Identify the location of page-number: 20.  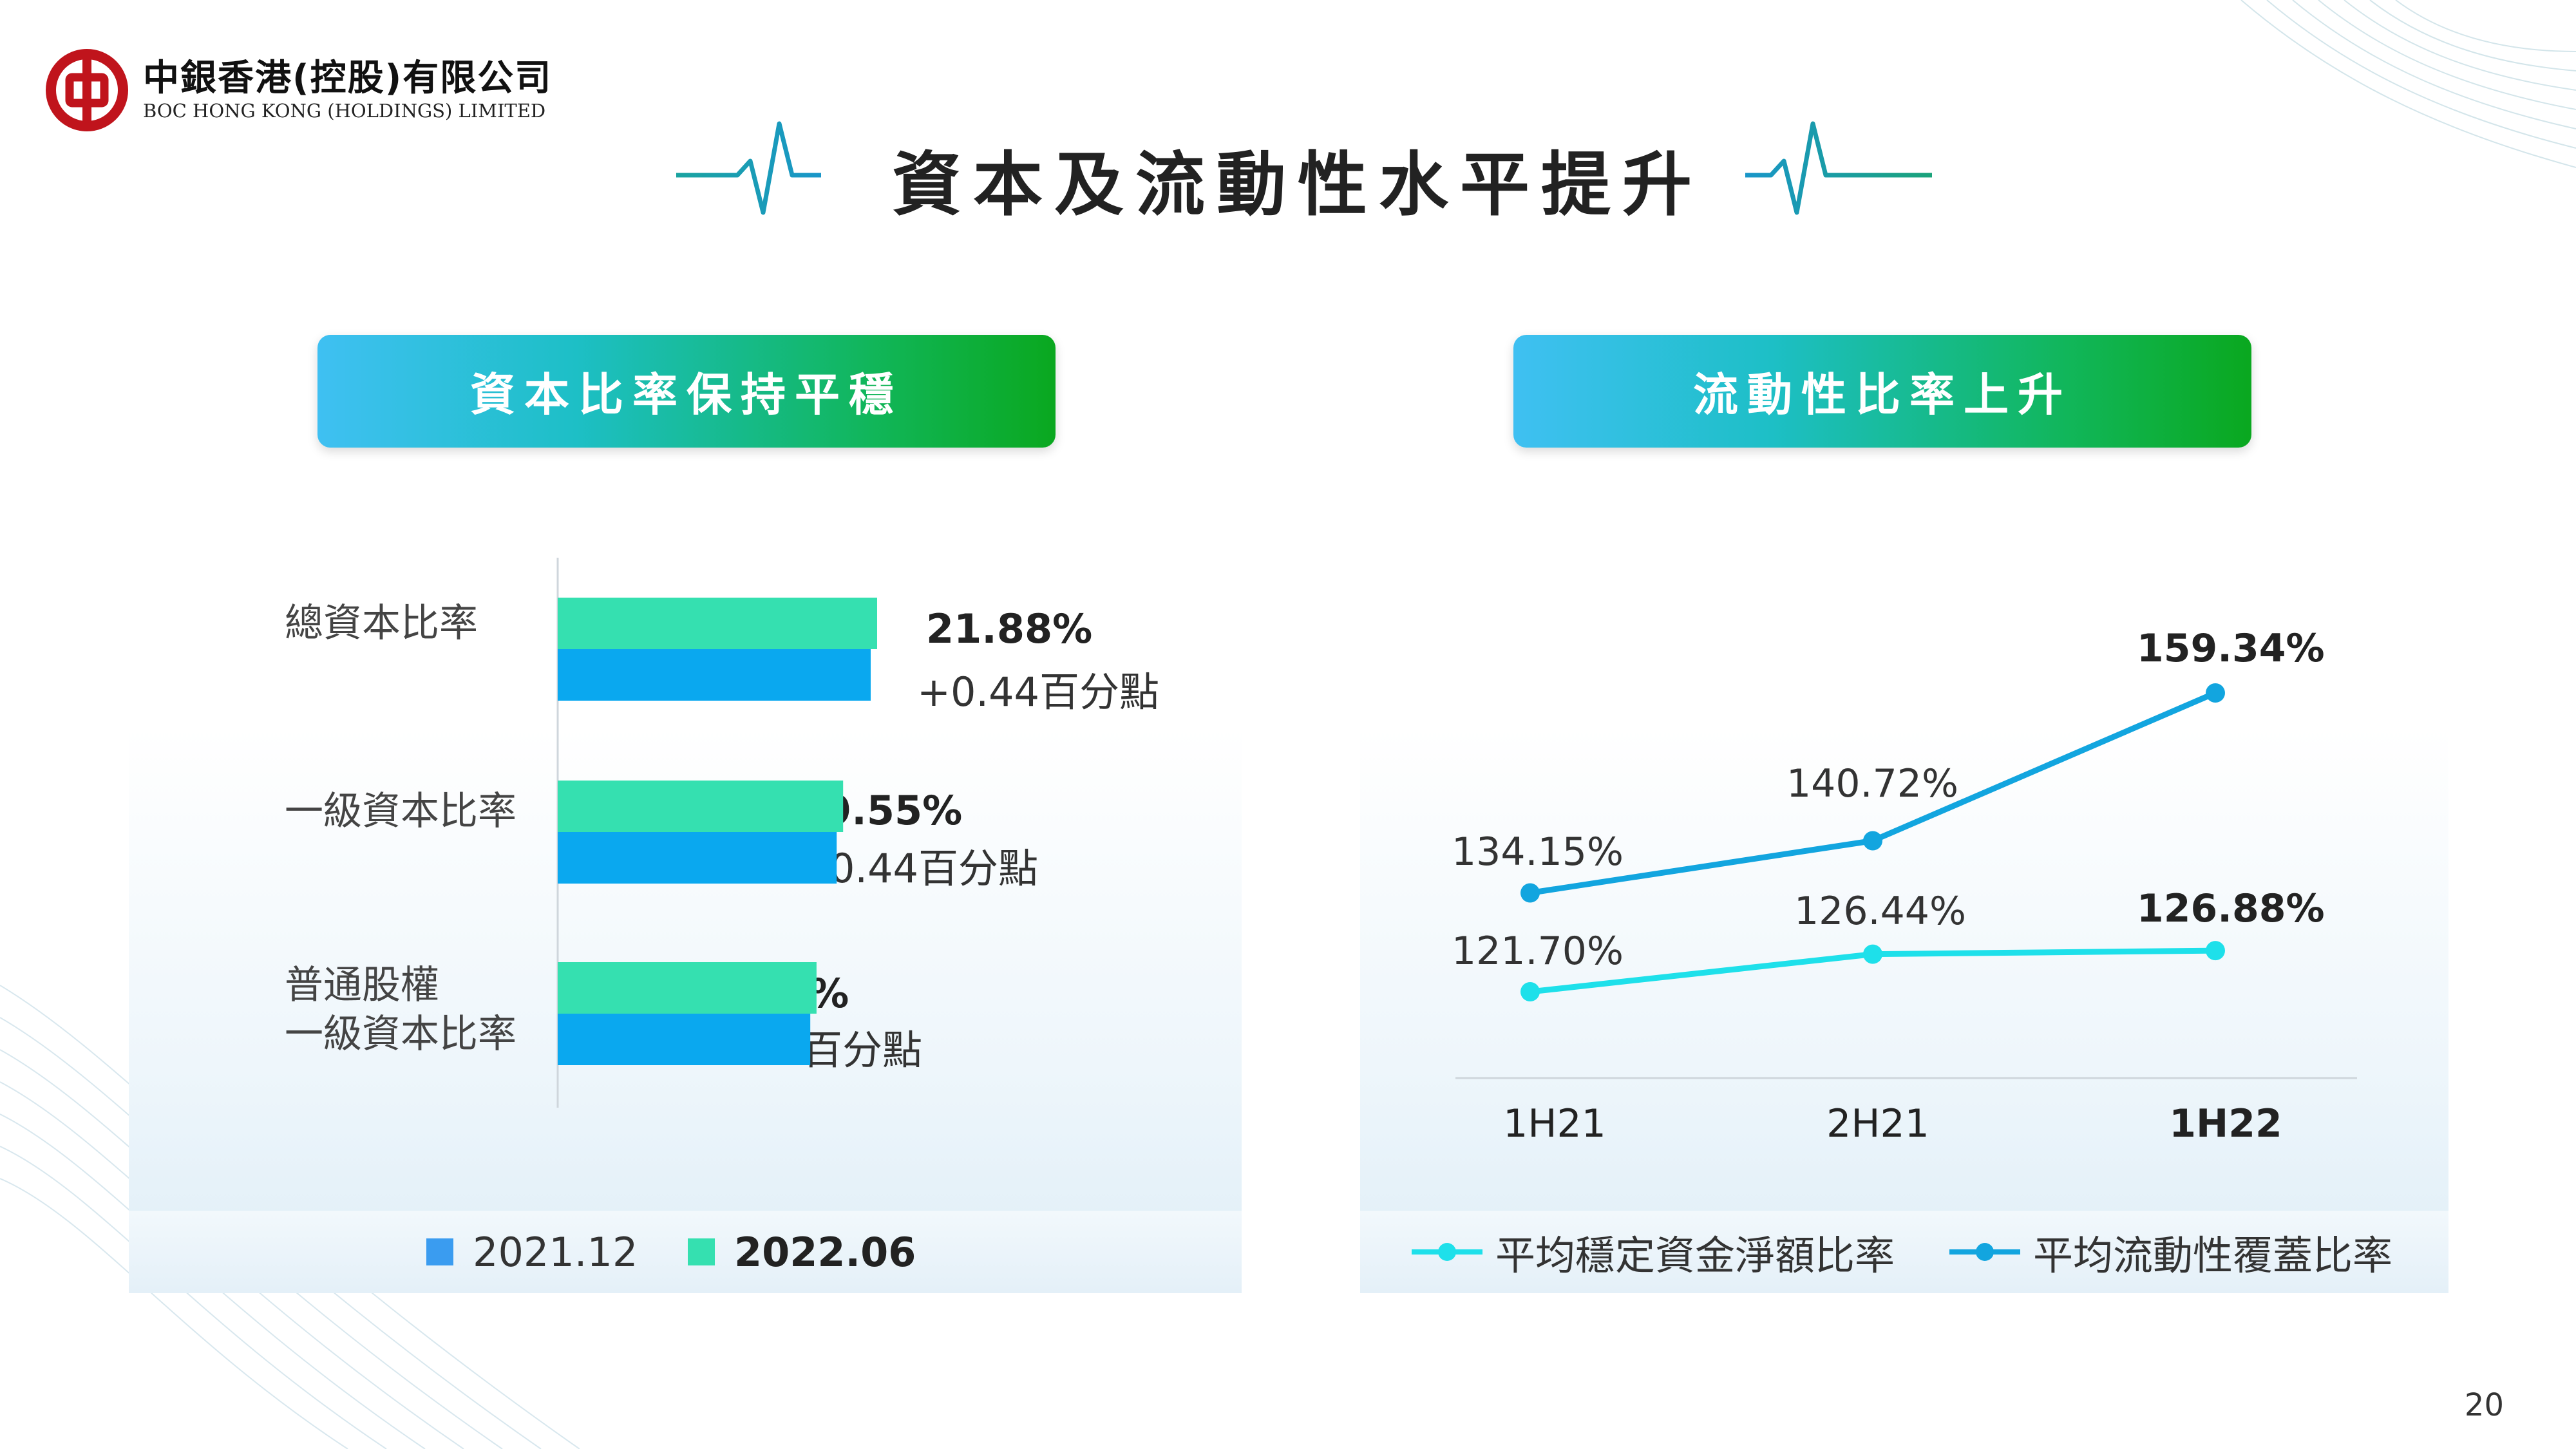
(2484, 1405).